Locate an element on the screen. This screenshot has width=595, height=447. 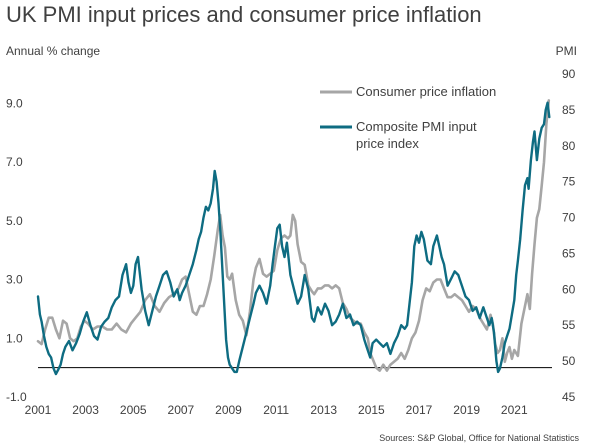
y-right-tick-label: 80 is located at coordinates (569, 146).